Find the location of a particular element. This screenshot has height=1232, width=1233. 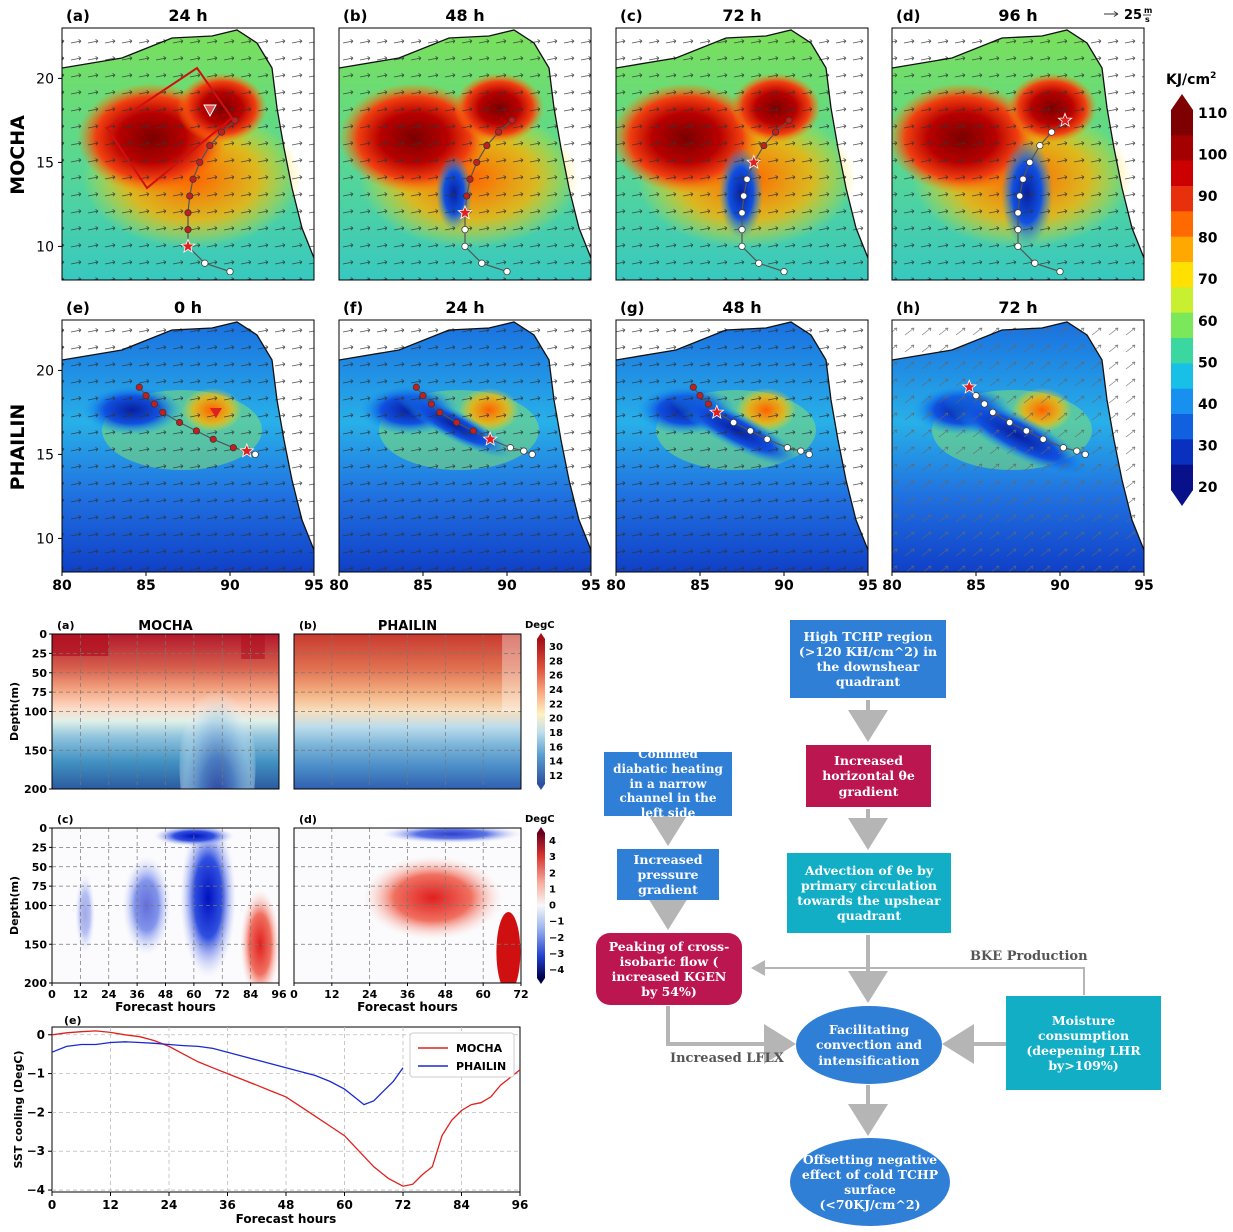

theta-gradient-box: Increased horizontal θe gradient is located at coordinates (868, 776).